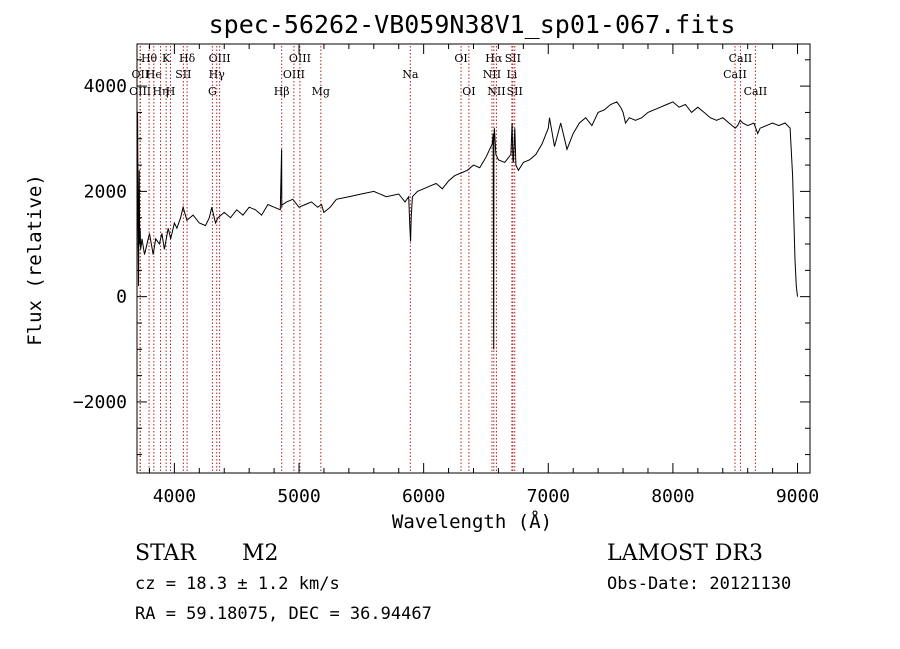 The height and width of the screenshot is (649, 900). I want to click on x-tick-label: 9000, so click(797, 496).